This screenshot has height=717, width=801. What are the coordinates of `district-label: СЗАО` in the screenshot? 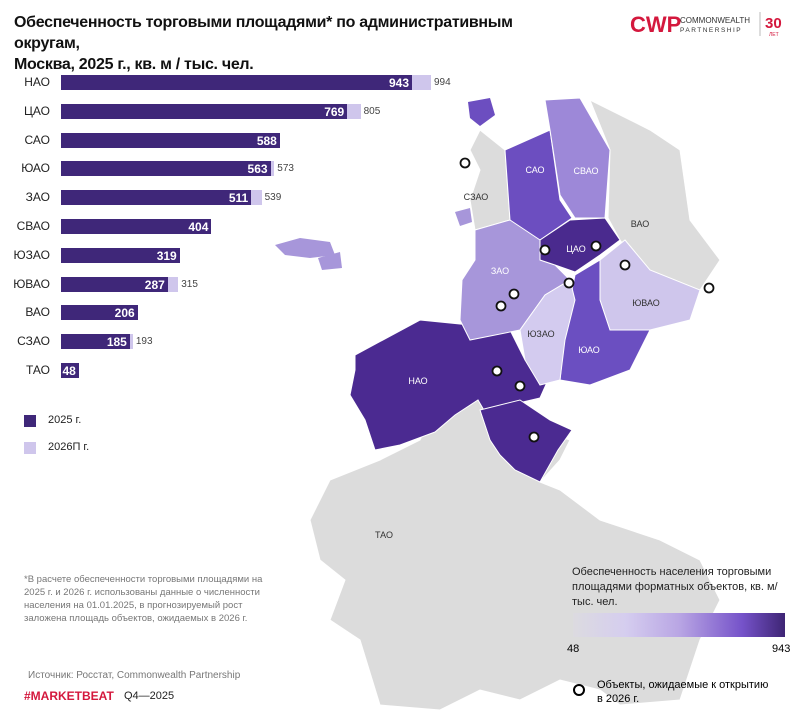 It's located at (476, 197).